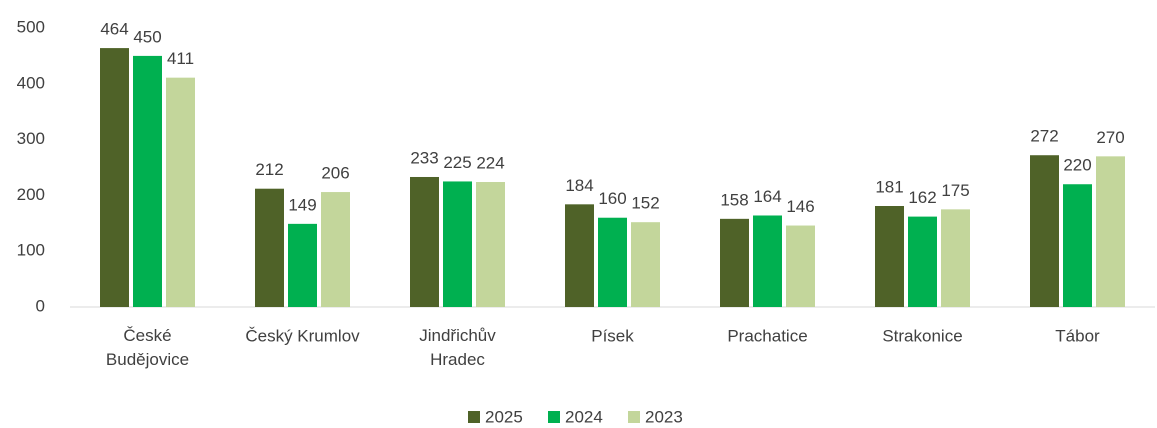 The width and height of the screenshot is (1157, 428). I want to click on data-label: 220, so click(1077, 165).